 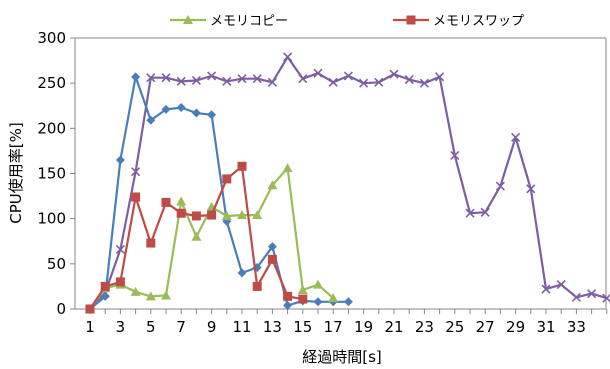 I want to click on y-axis-title: CPU使用率[%], so click(x=16, y=172).